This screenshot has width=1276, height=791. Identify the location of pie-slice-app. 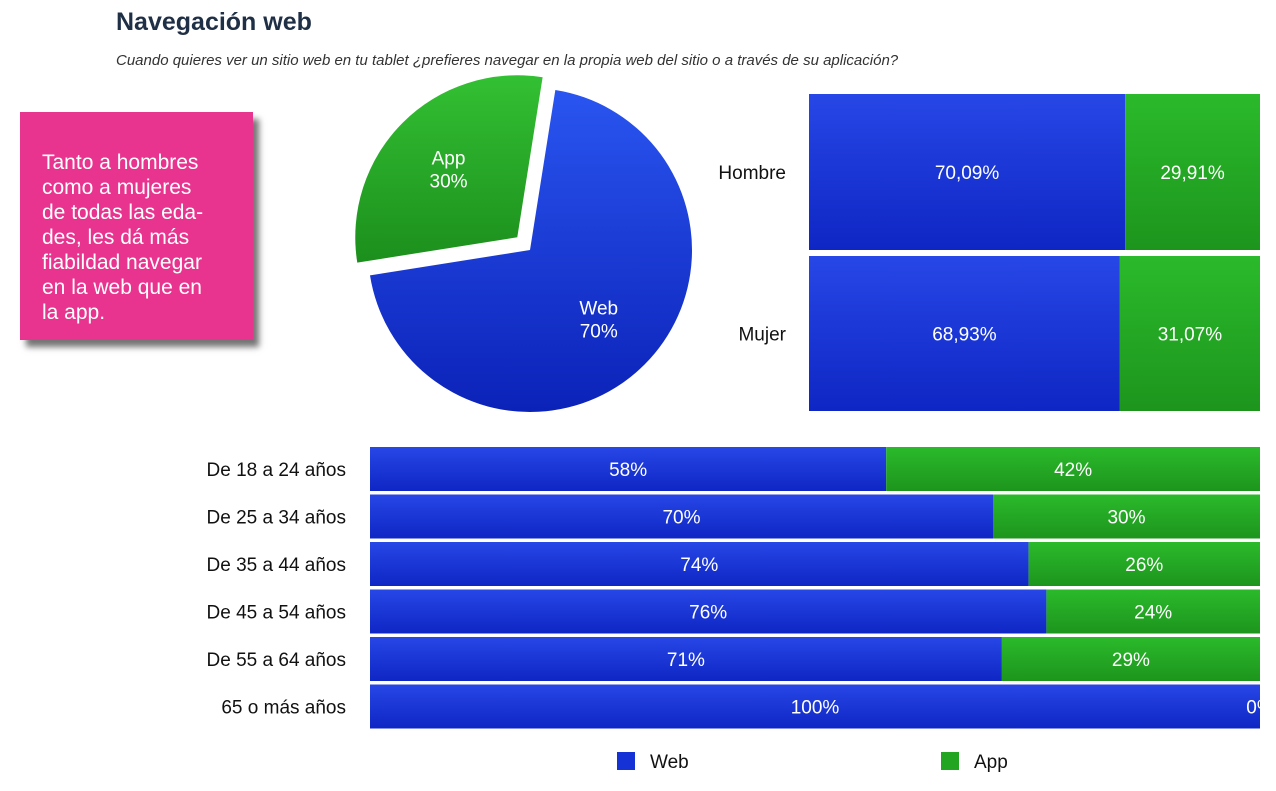
(449, 169).